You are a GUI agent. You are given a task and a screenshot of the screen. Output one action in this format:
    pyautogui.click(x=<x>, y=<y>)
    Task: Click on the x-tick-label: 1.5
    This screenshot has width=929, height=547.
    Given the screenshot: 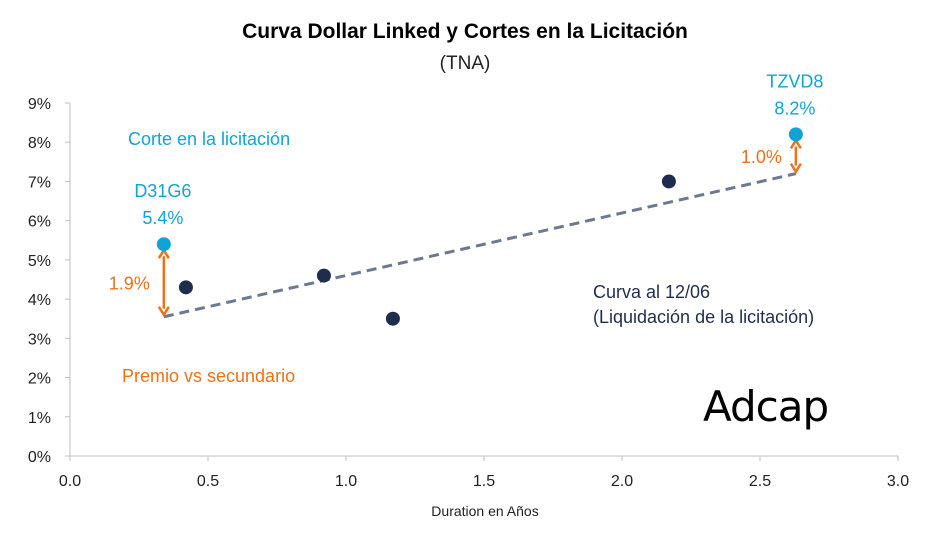 What is the action you would take?
    pyautogui.click(x=484, y=481)
    